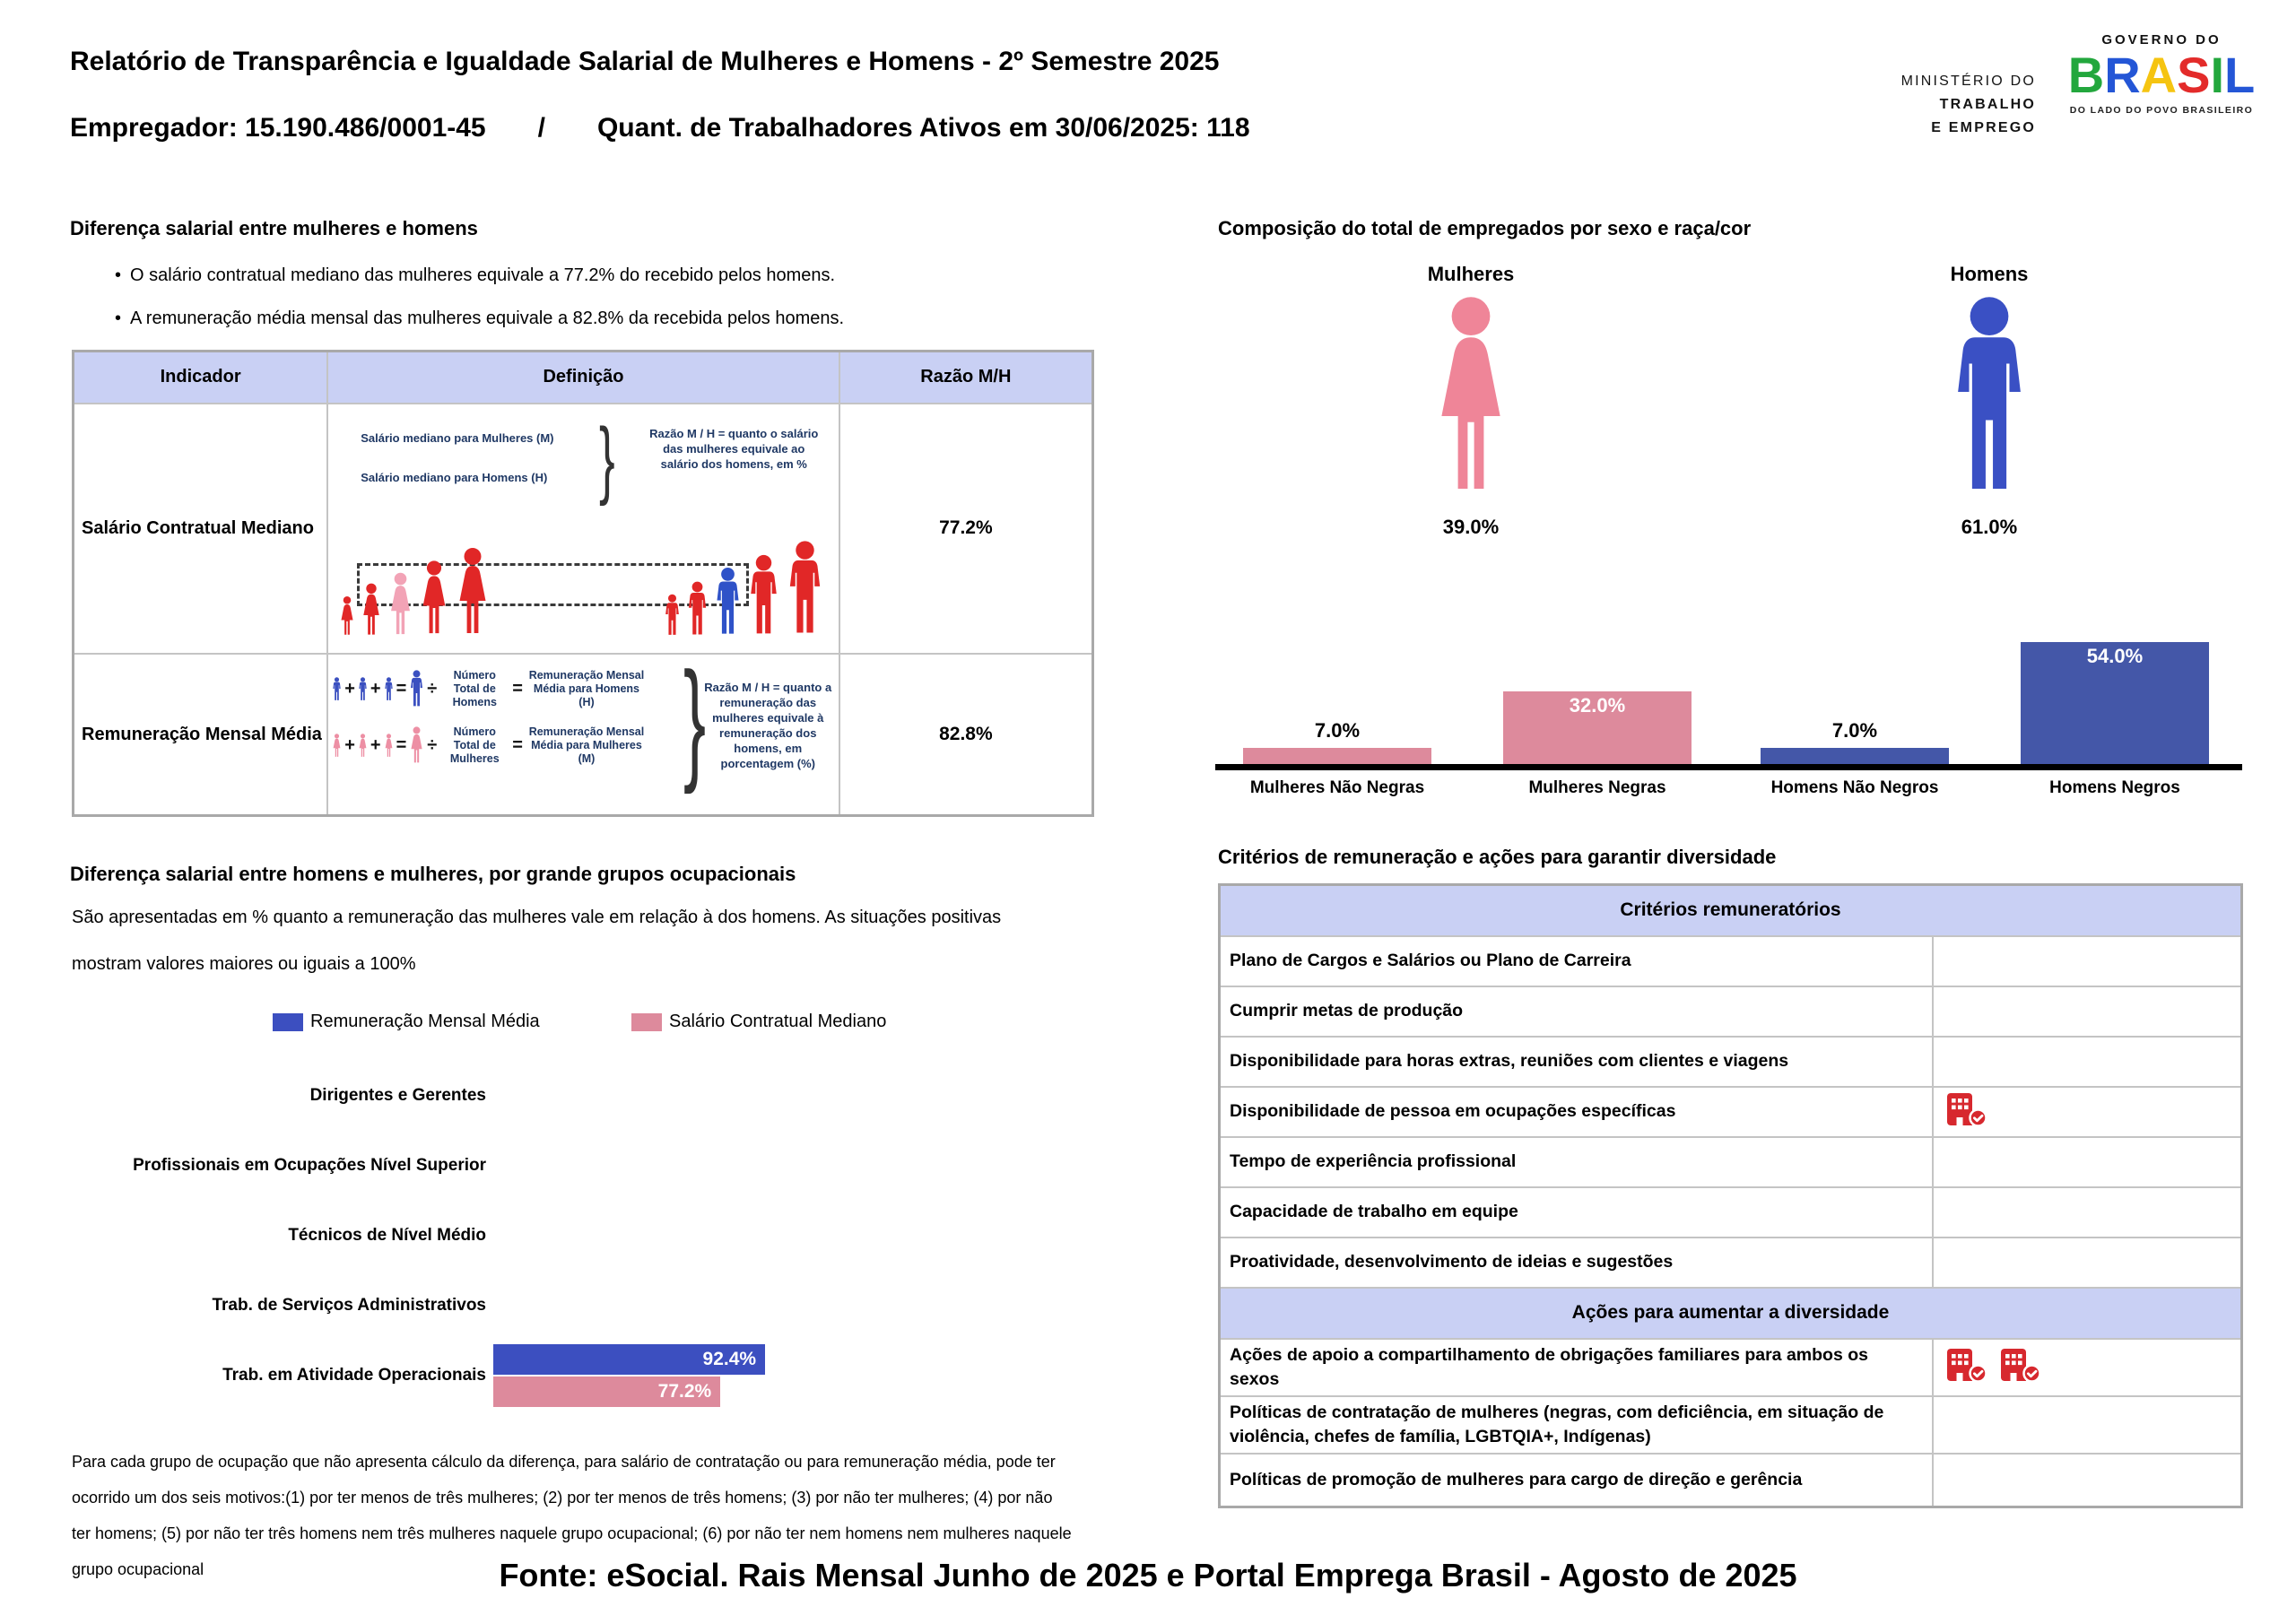 The width and height of the screenshot is (2296, 1624). Describe the element at coordinates (966, 377) in the screenshot. I see `col-header-razao: Razão M/H` at that location.